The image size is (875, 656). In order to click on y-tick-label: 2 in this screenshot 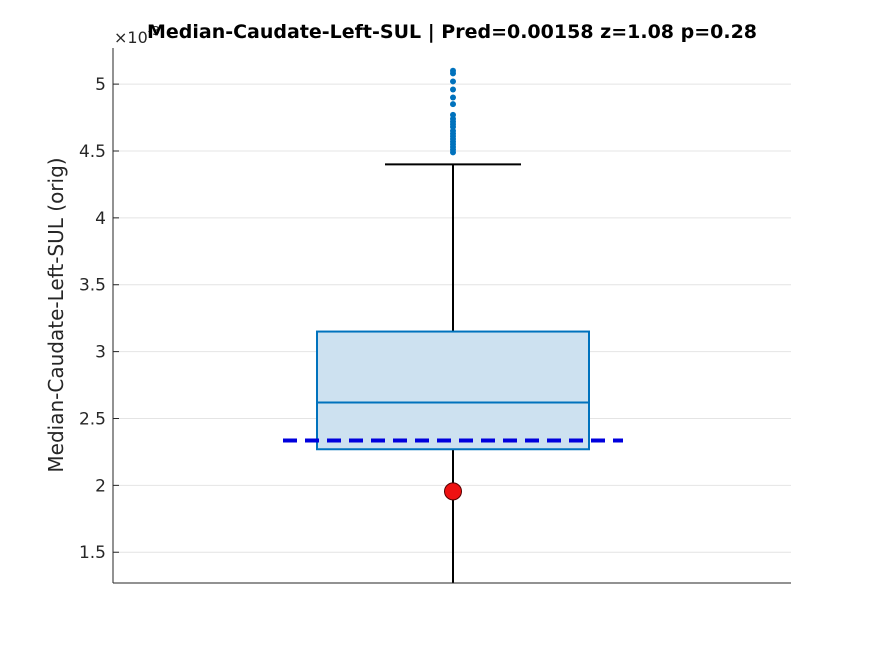, I will do `click(100, 486)`.